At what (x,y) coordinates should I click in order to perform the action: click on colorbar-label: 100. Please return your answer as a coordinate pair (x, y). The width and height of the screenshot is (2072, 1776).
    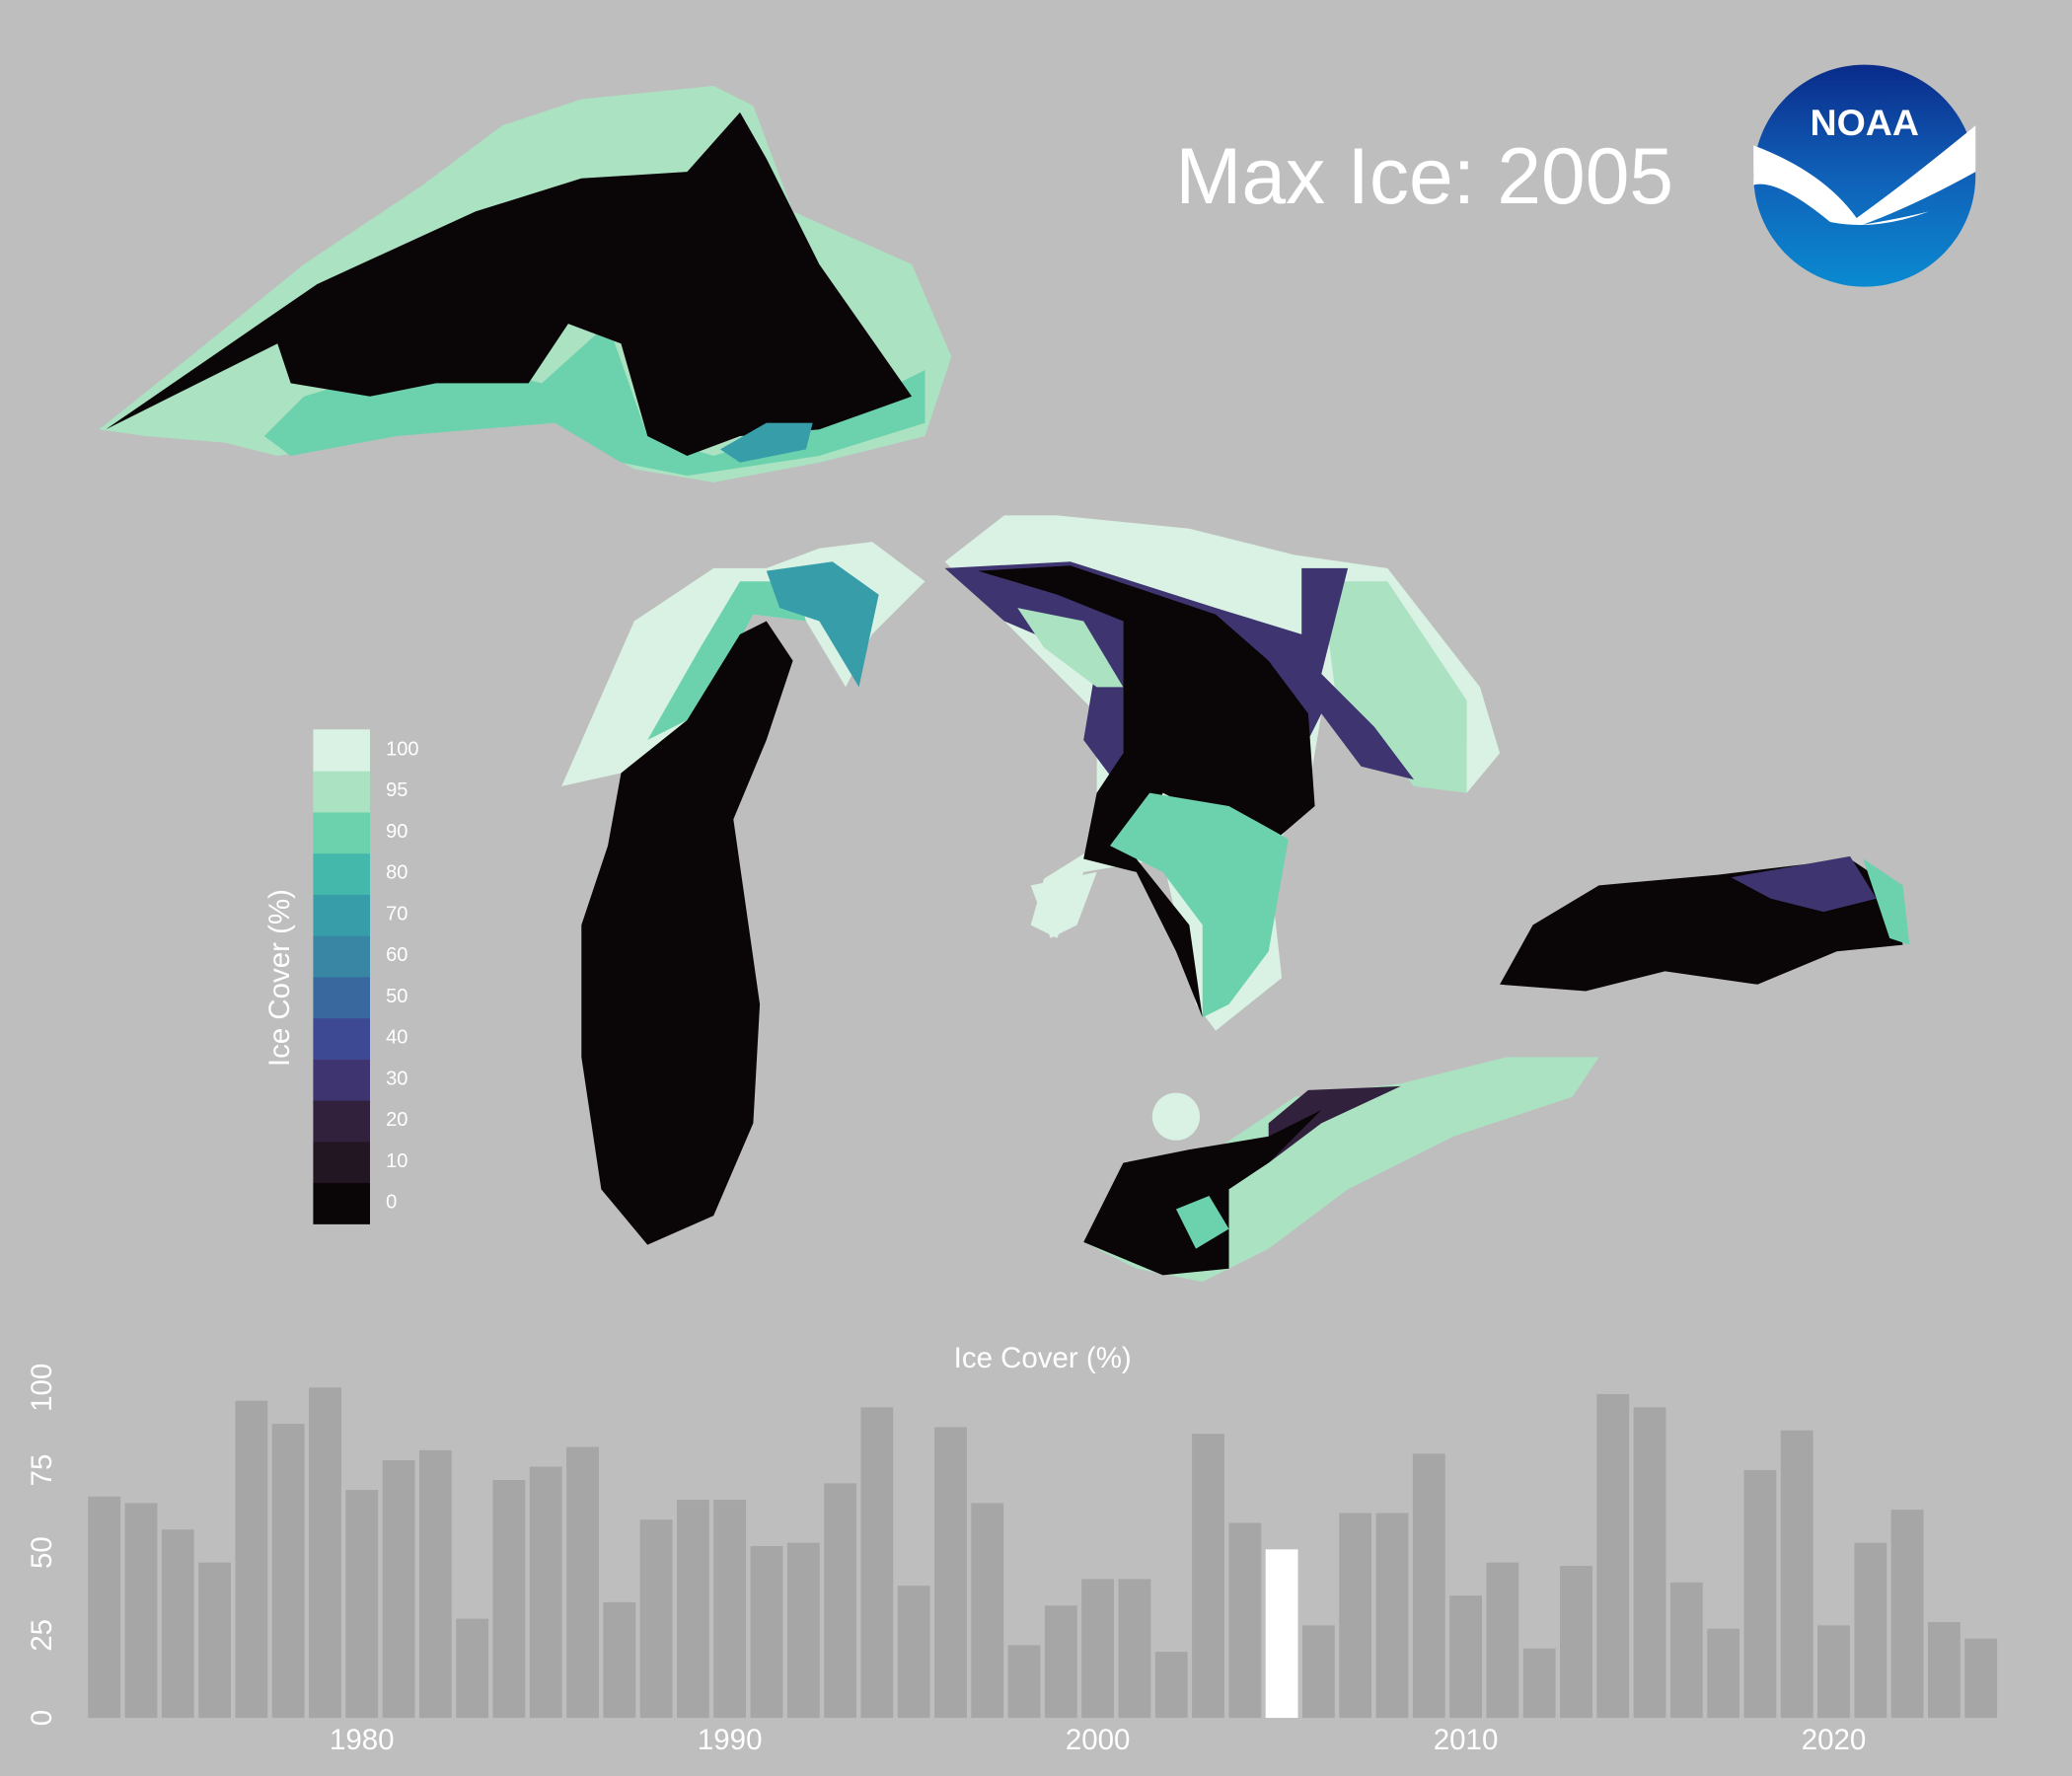
    Looking at the image, I should click on (403, 749).